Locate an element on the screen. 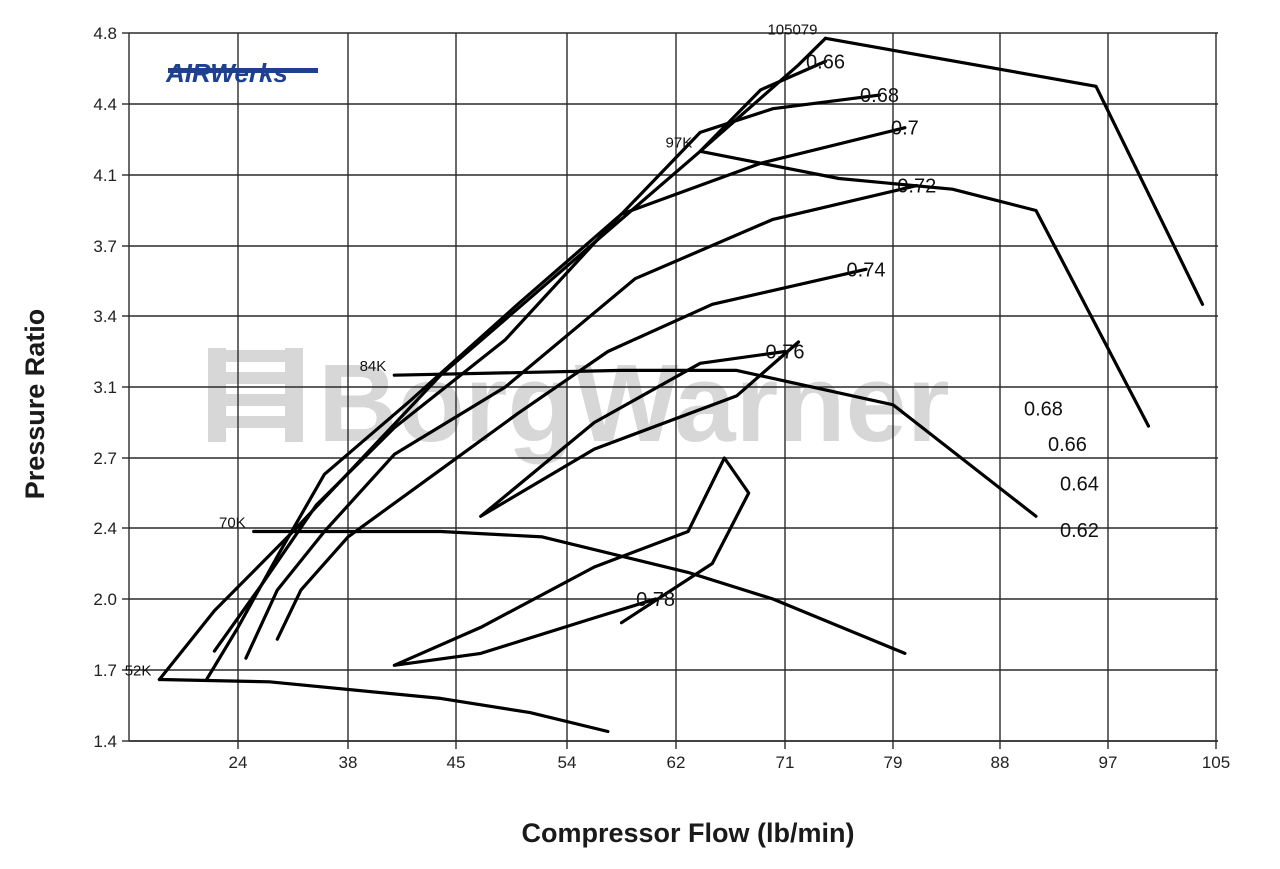 The image size is (1280, 869). borgwarner-watermark: BorgWarner is located at coordinates (579, 403).